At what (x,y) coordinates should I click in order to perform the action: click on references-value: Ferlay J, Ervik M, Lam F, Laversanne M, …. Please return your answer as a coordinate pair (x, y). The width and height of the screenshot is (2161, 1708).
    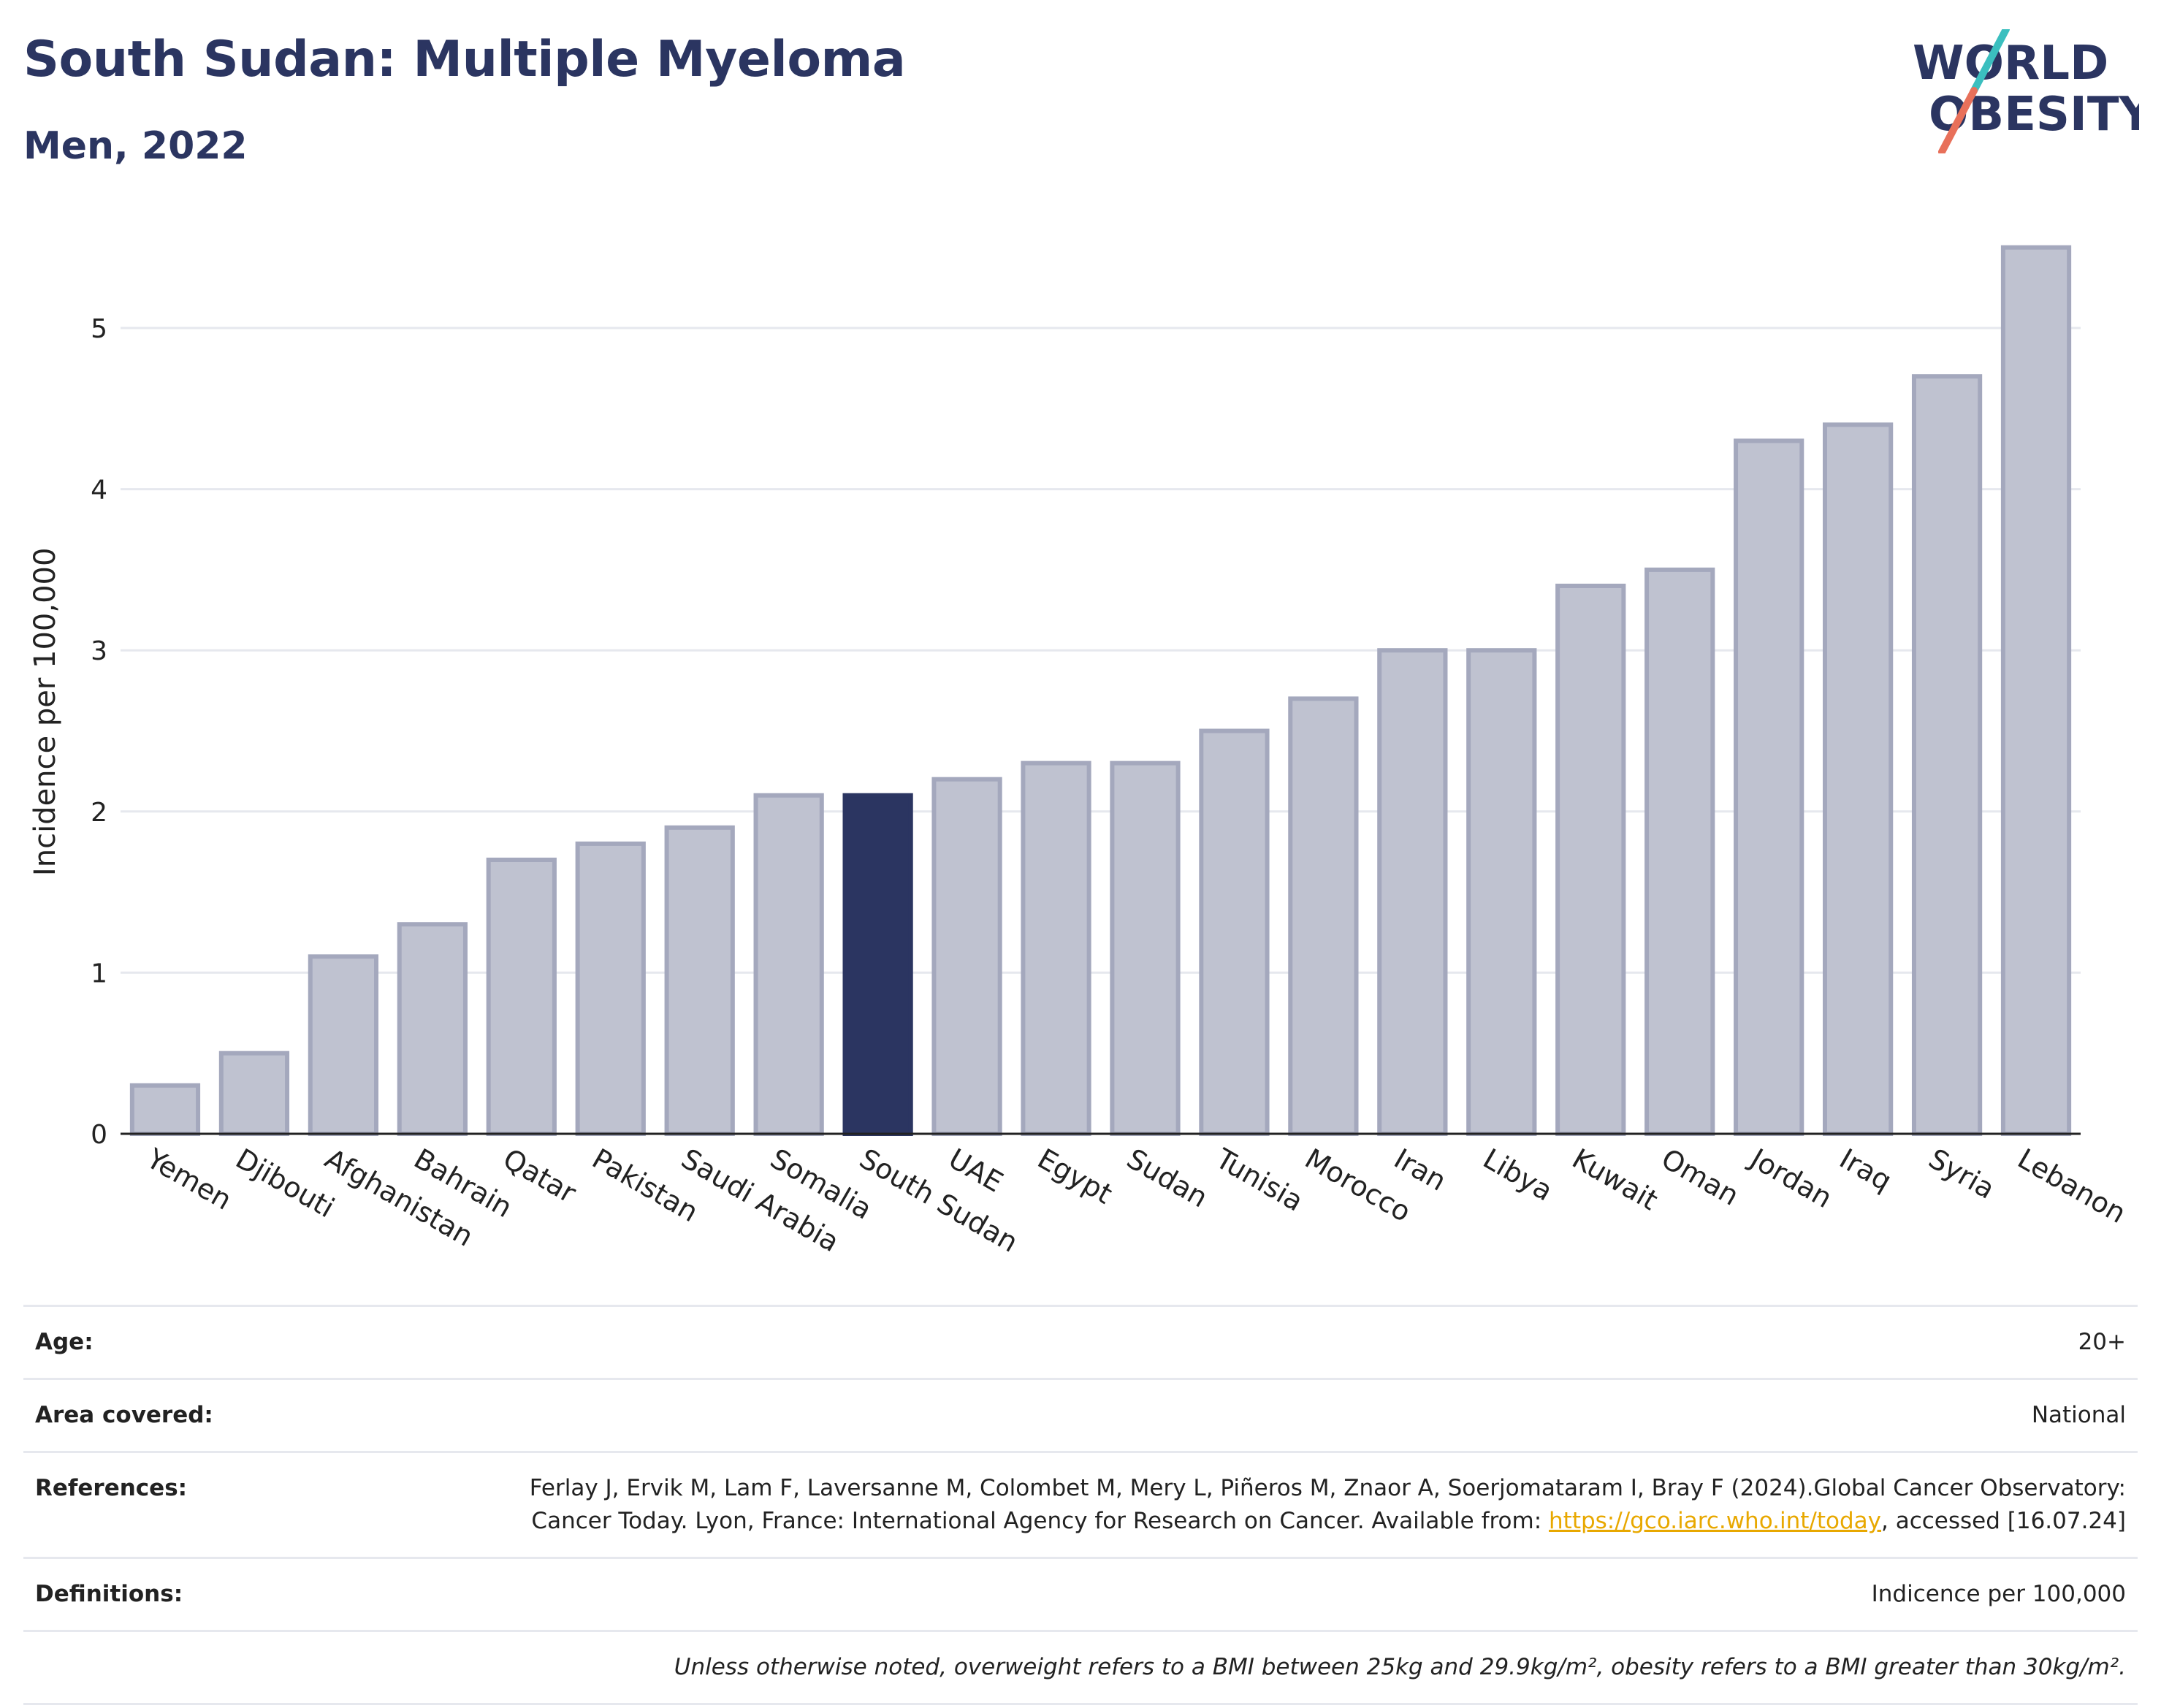
    Looking at the image, I should click on (1286, 1505).